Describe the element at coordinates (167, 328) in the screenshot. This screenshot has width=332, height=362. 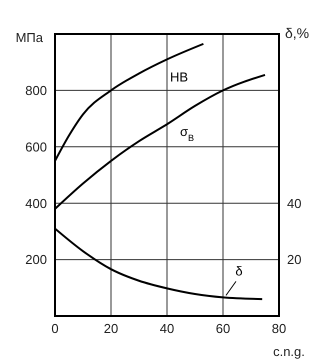
I see `x-tick-label: 40` at that location.